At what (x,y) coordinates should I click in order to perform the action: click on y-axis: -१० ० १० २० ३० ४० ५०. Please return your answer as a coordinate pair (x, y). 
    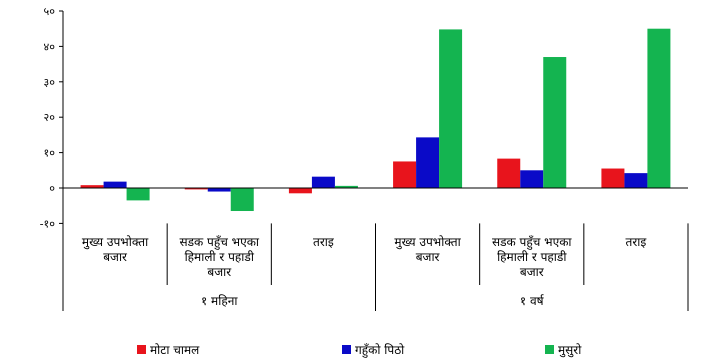
    Looking at the image, I should click on (52, 158).